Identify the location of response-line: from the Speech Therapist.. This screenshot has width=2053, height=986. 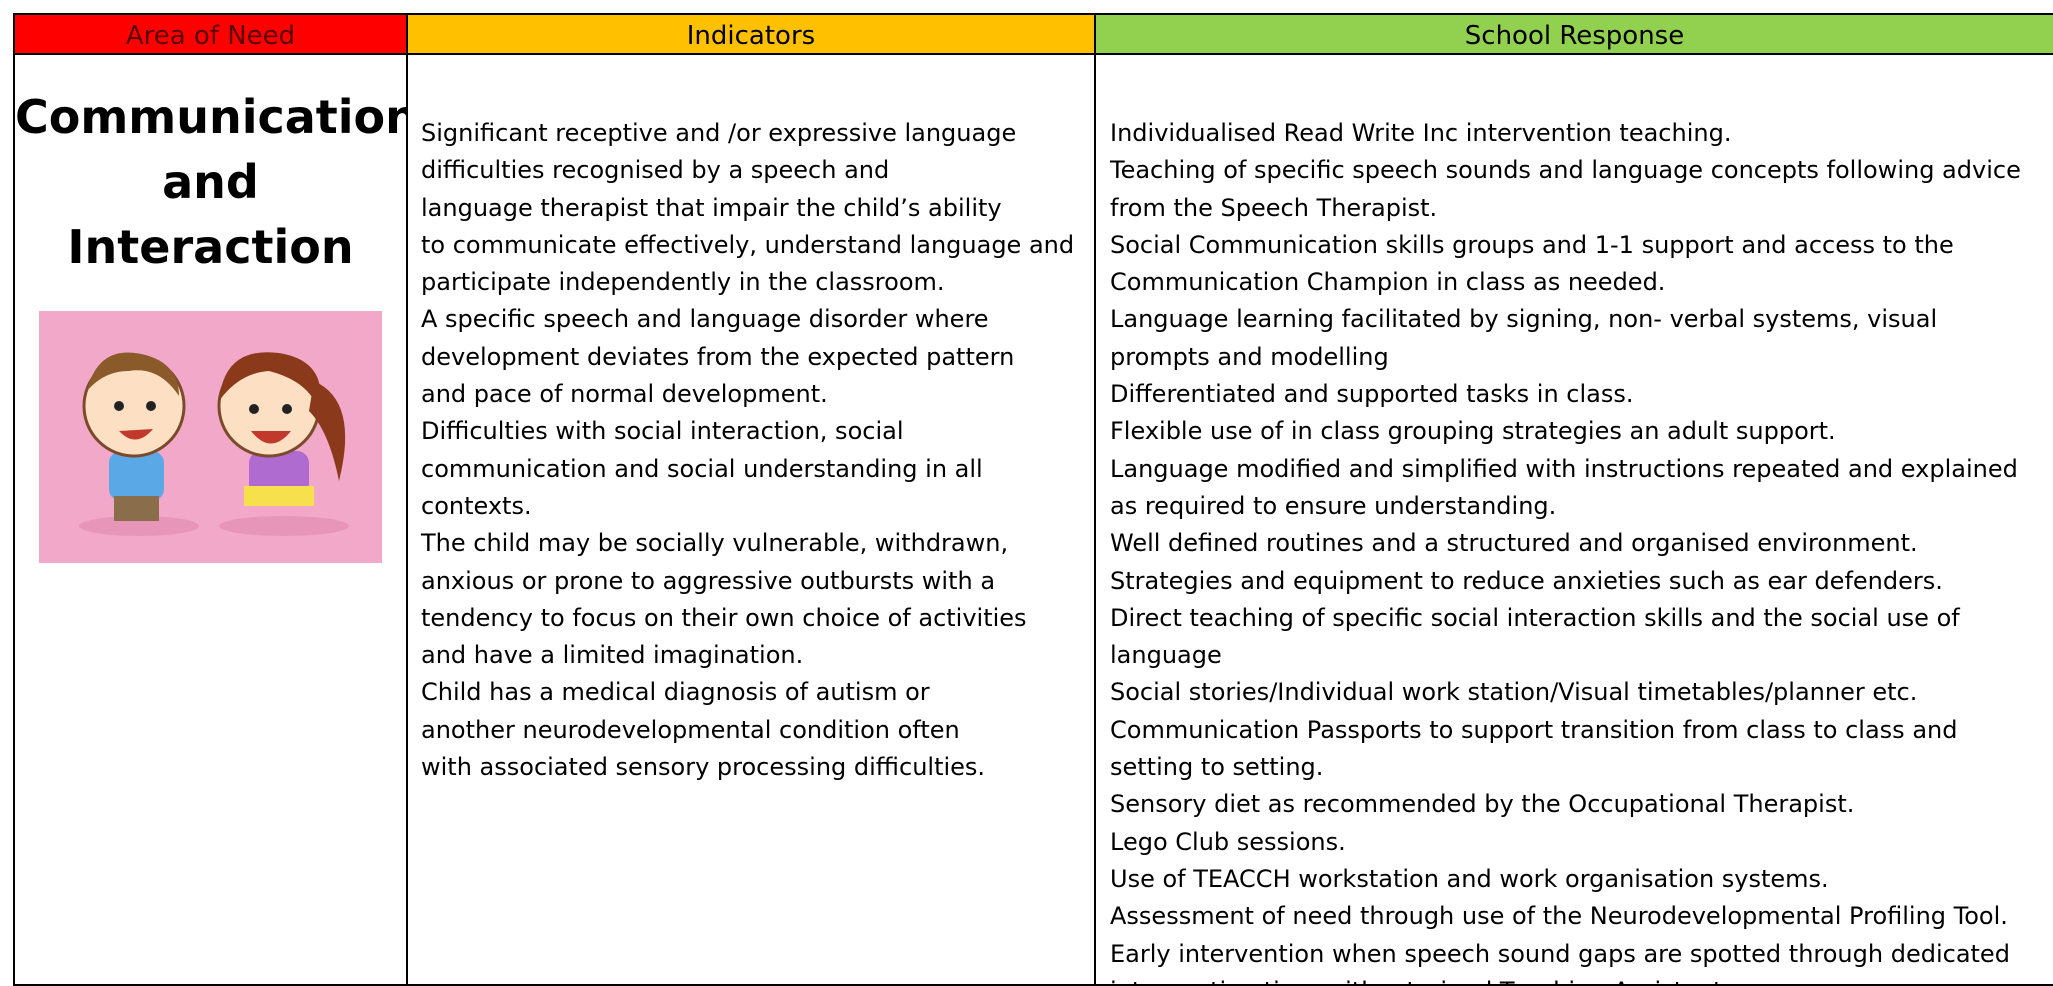
(1274, 207).